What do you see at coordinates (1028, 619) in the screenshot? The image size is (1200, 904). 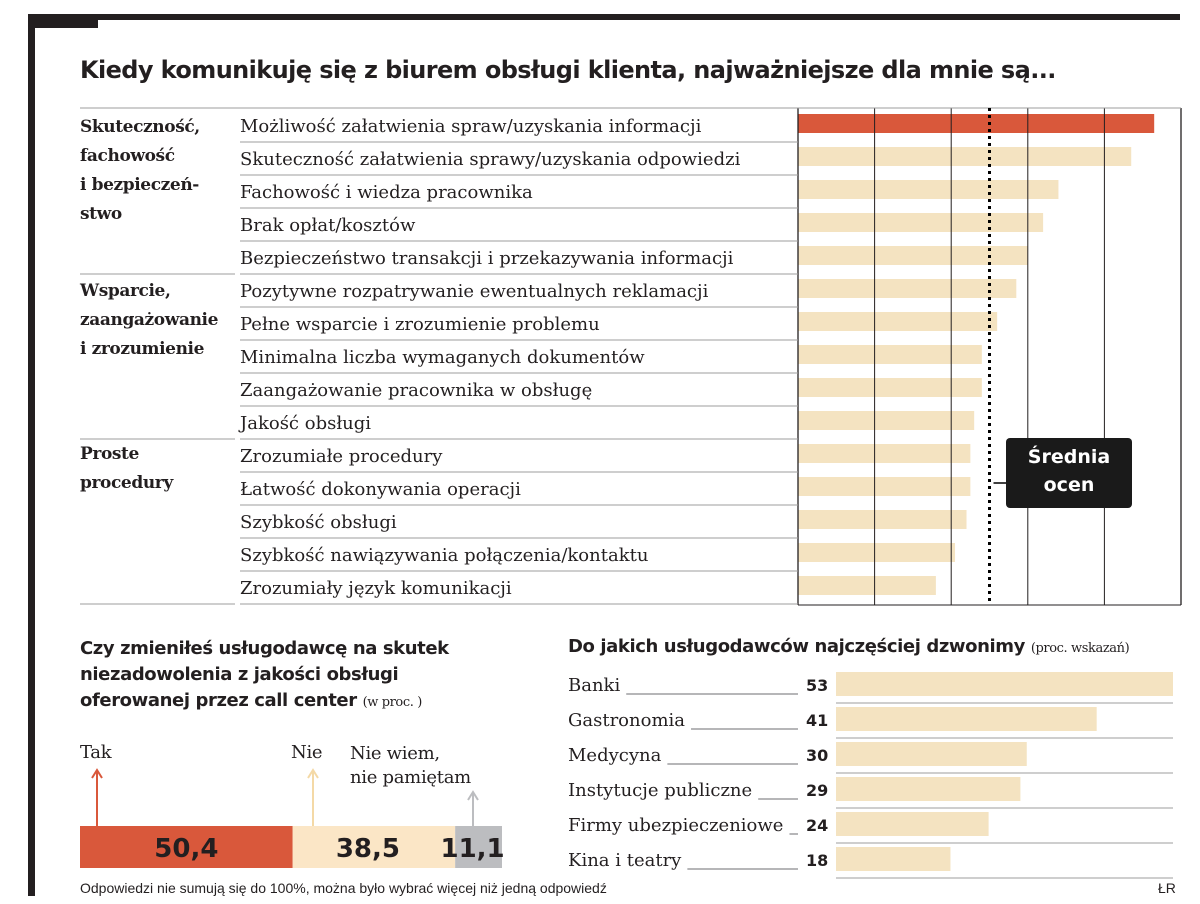 I see `x-tick-label-3: 6` at bounding box center [1028, 619].